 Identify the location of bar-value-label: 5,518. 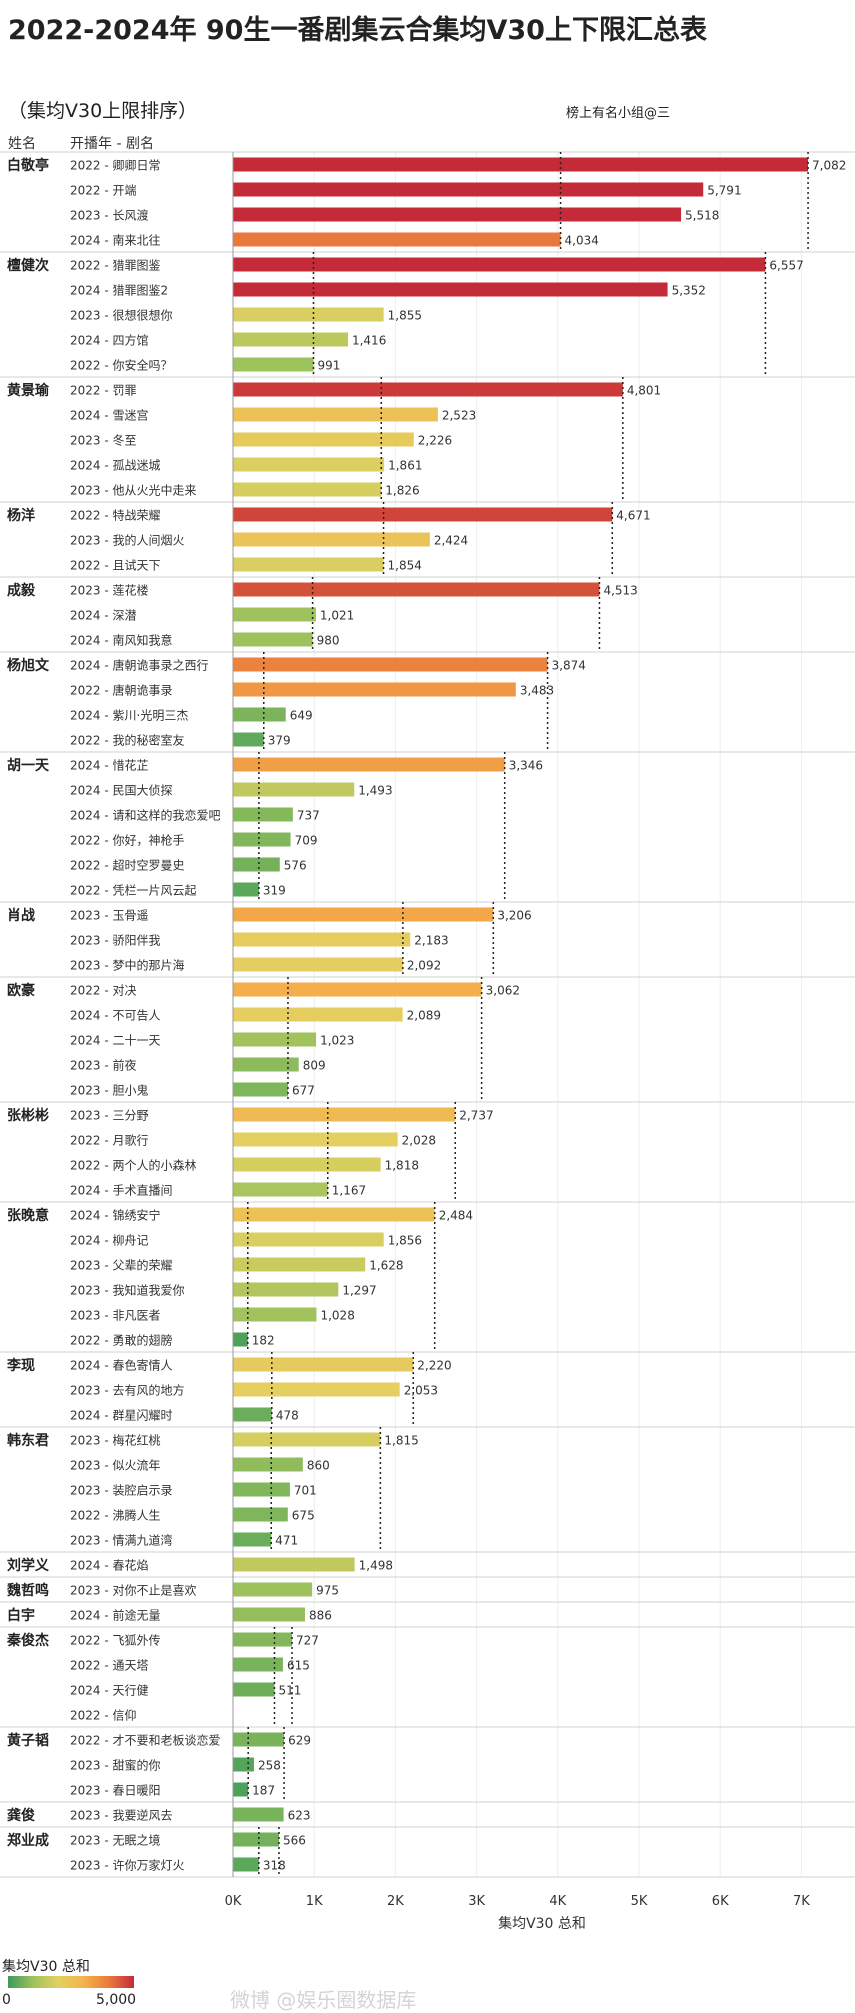
(702, 216).